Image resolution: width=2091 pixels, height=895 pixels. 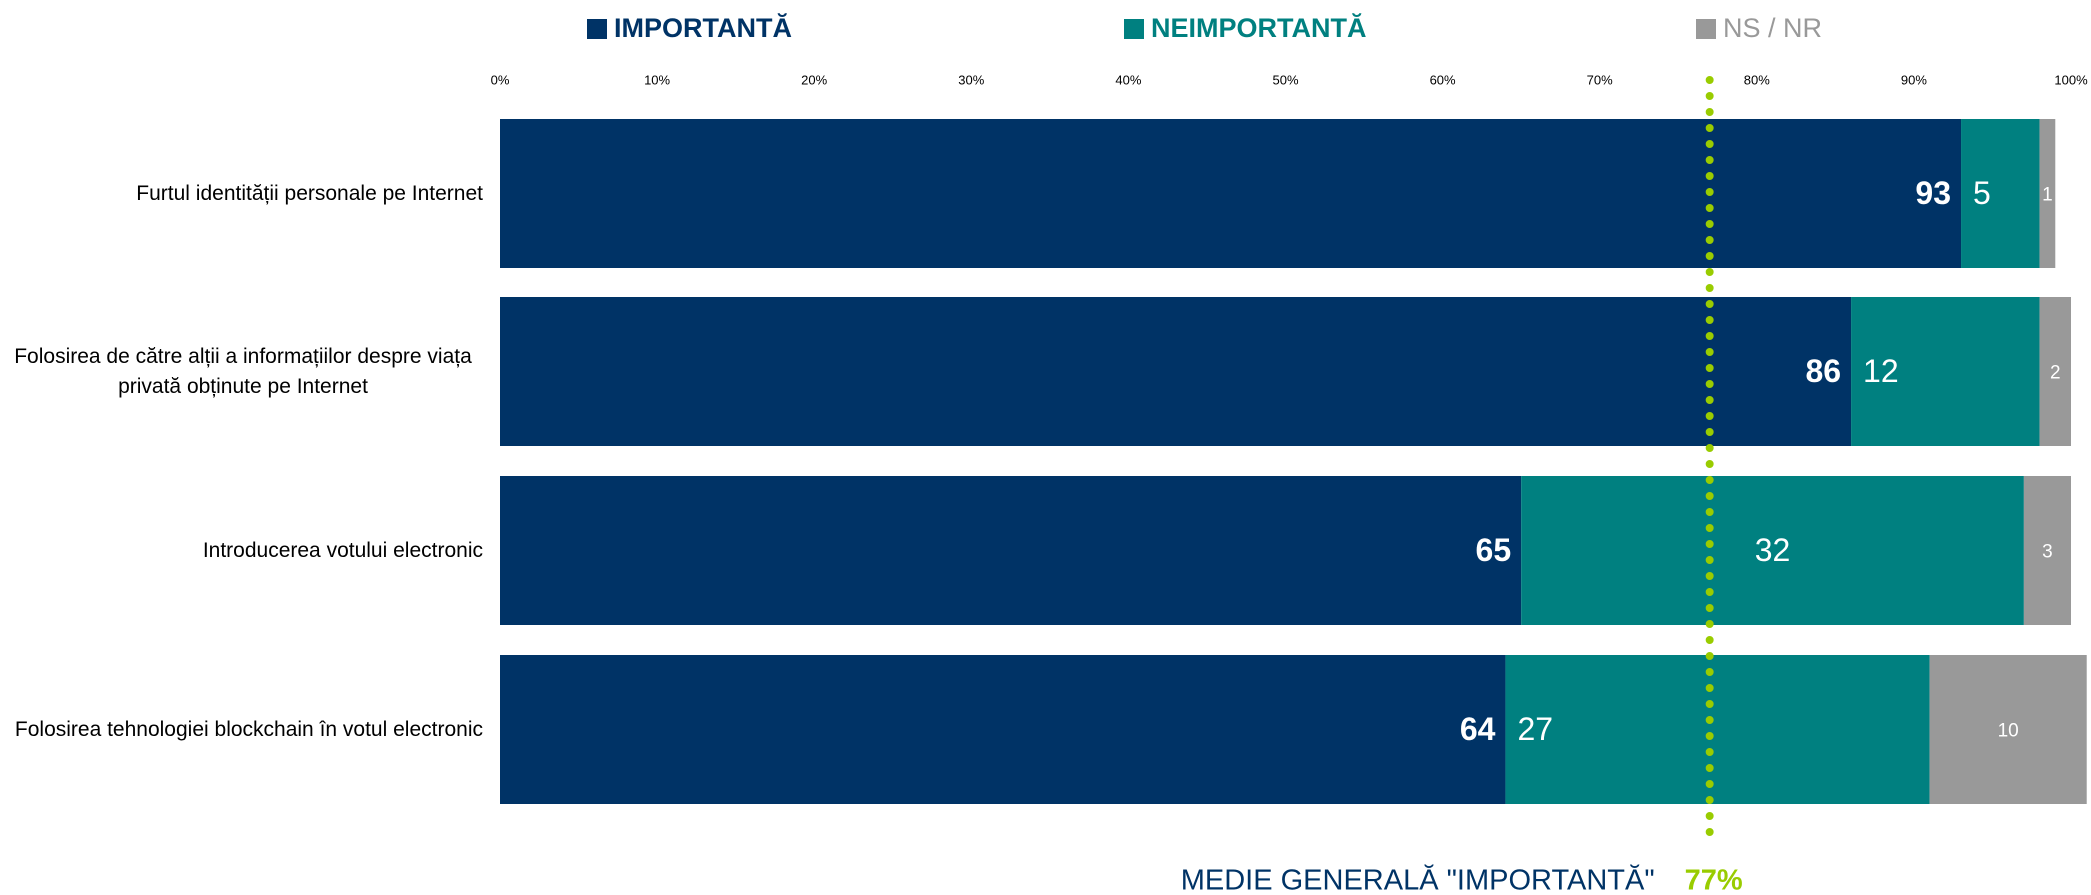 I want to click on data-label: 2, so click(x=2055, y=373).